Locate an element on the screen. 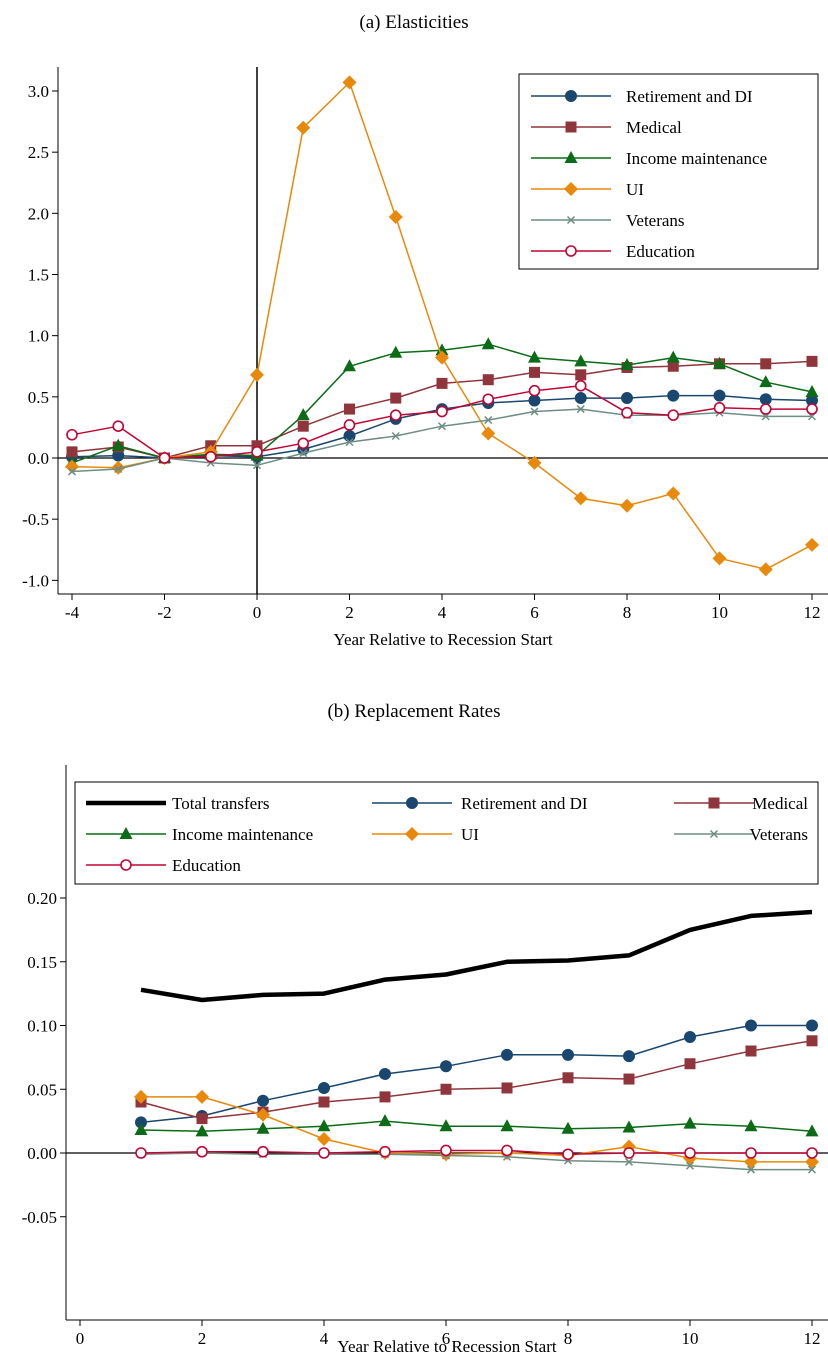 The width and height of the screenshot is (828, 1359). series-total-transfers is located at coordinates (476, 956).